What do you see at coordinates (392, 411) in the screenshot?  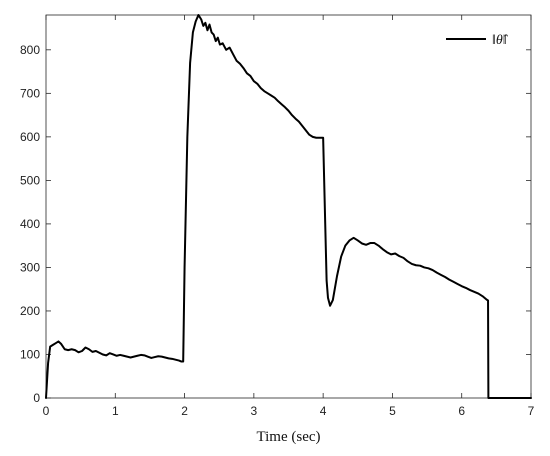 I see `x-tick-label: 5` at bounding box center [392, 411].